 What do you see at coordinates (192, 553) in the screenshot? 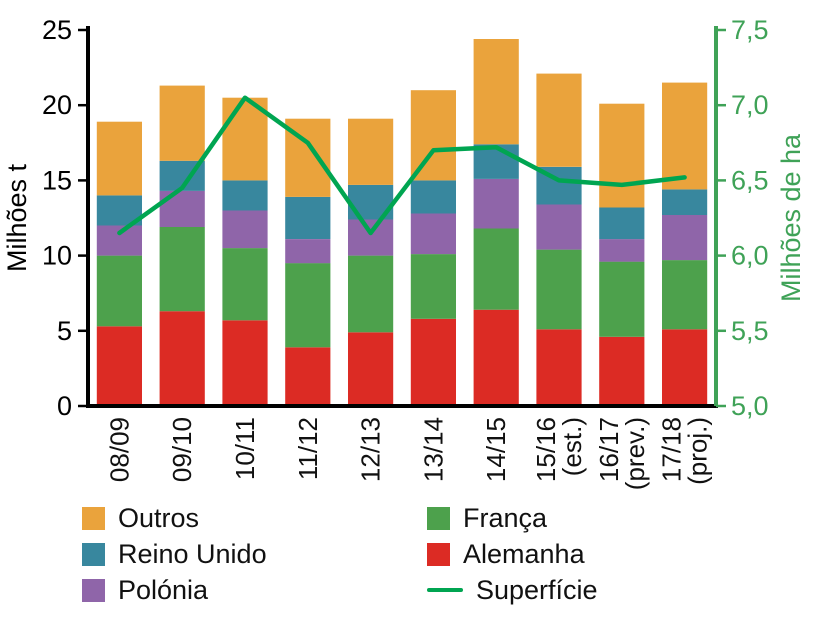
I see `legend-label: Reino Unido` at bounding box center [192, 553].